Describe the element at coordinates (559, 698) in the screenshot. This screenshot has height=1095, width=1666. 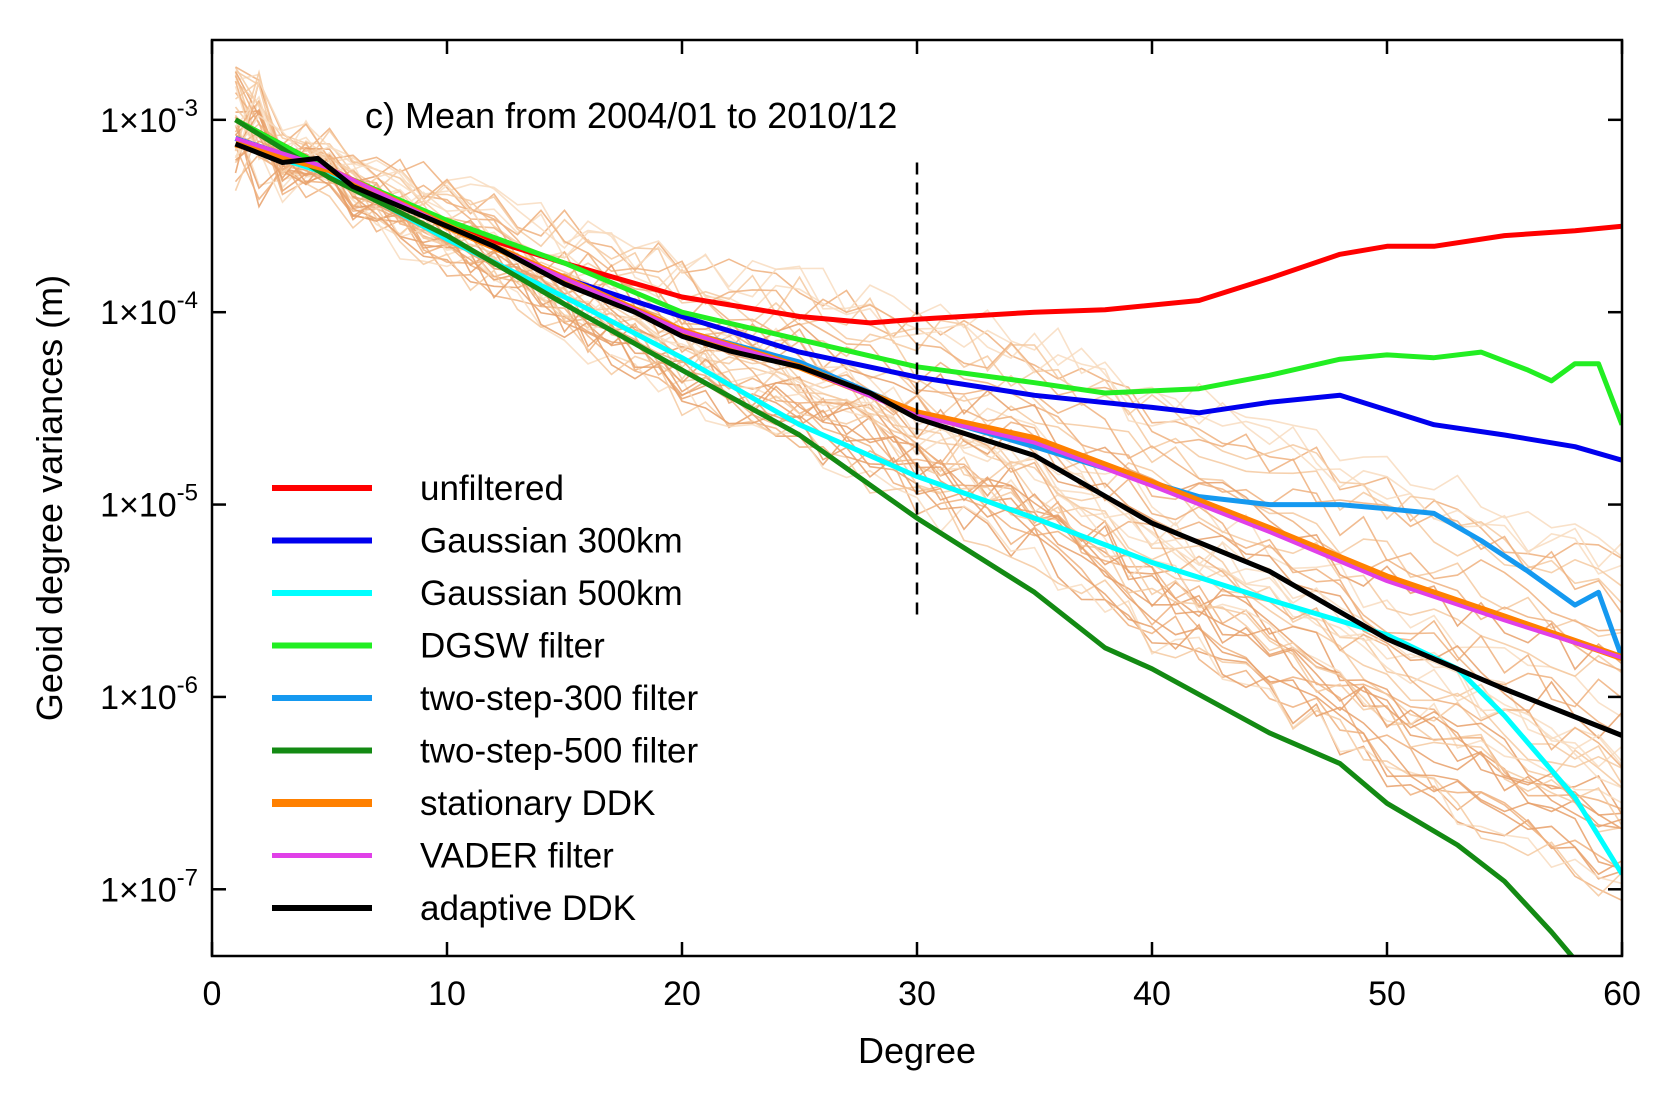
I see `legend-label: two-step-300 filter` at that location.